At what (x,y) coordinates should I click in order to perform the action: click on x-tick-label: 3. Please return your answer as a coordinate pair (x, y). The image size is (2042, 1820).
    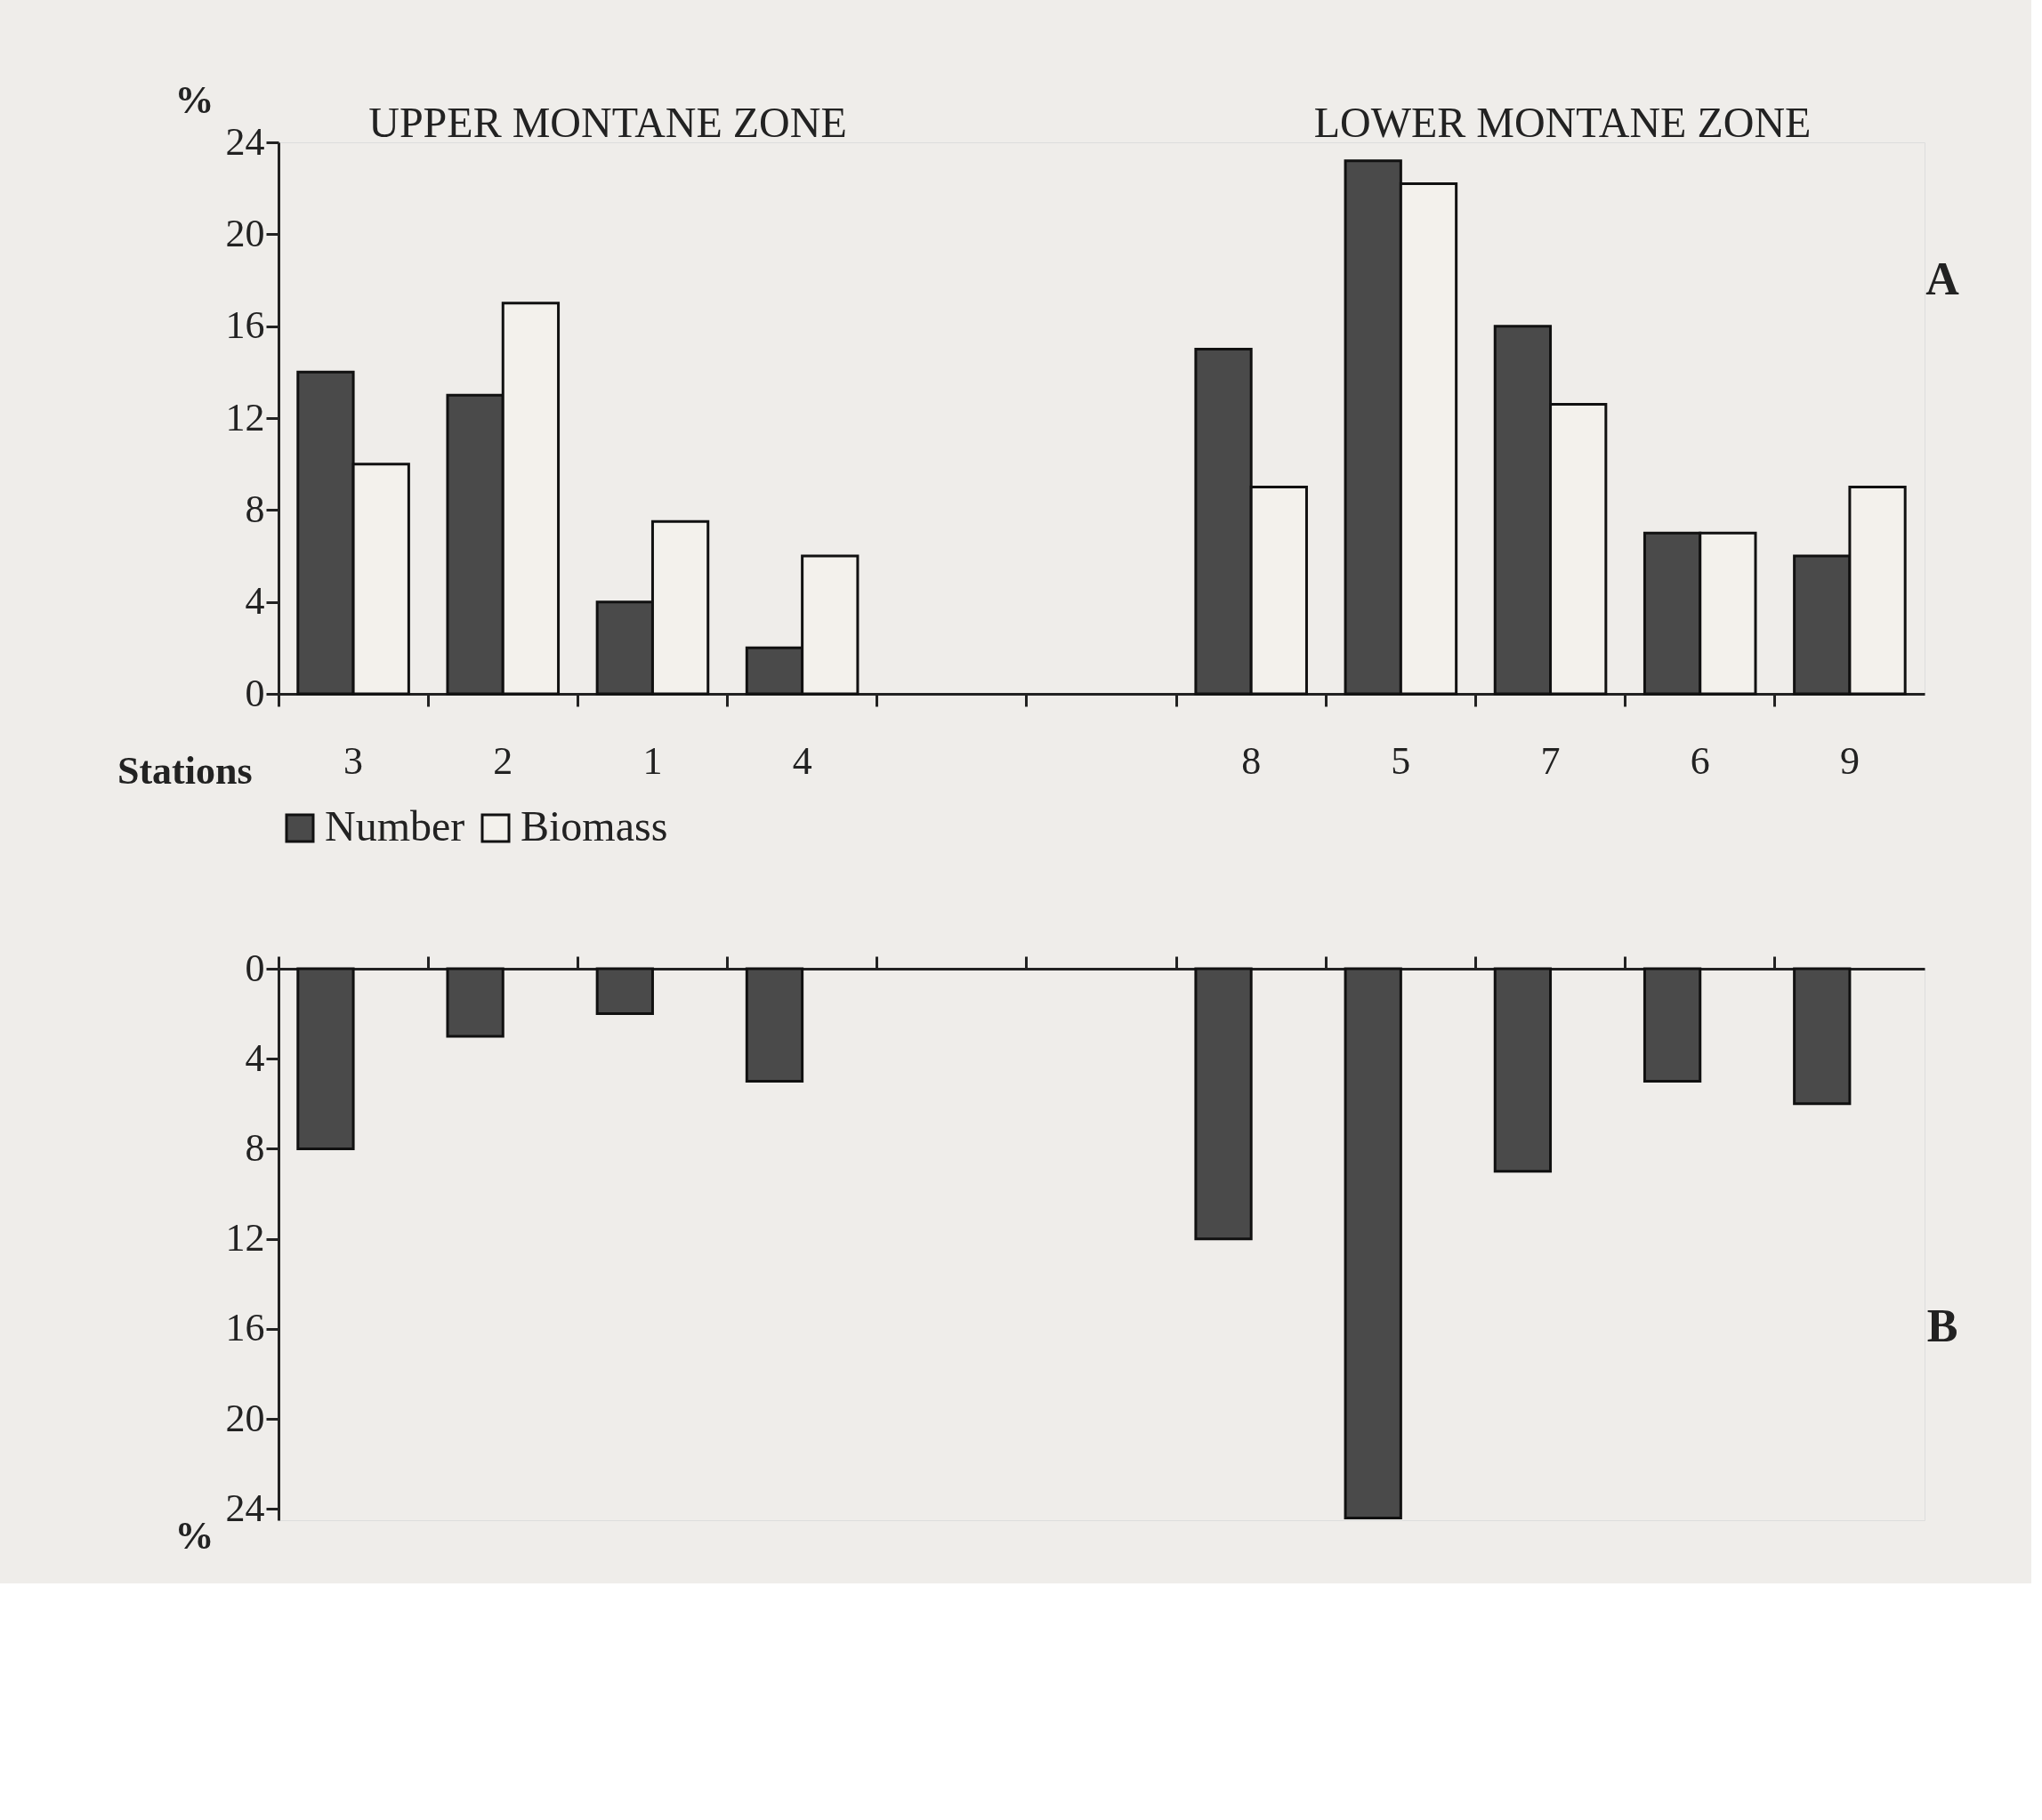
    Looking at the image, I should click on (353, 760).